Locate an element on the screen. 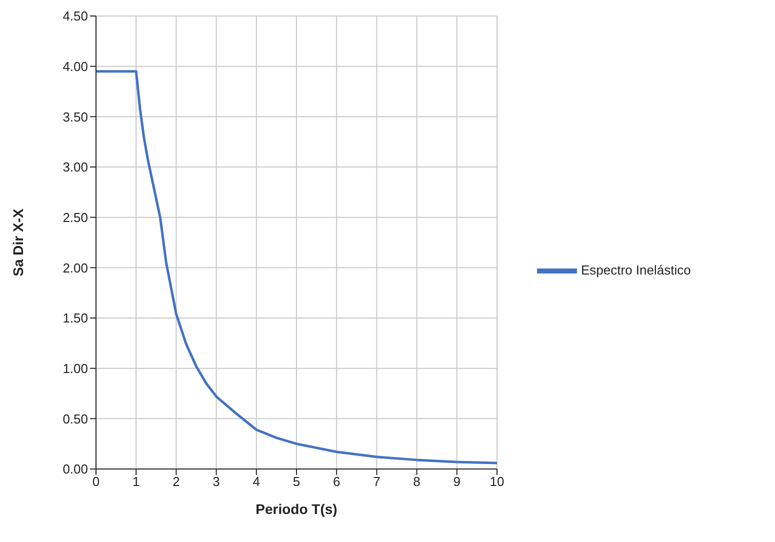 The image size is (775, 542). x-tick-label: 2 is located at coordinates (176, 482).